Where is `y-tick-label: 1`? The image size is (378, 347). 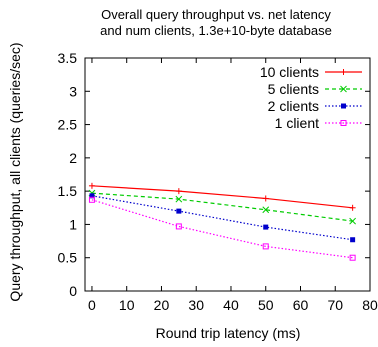
y-tick-label: 1 is located at coordinates (73, 224).